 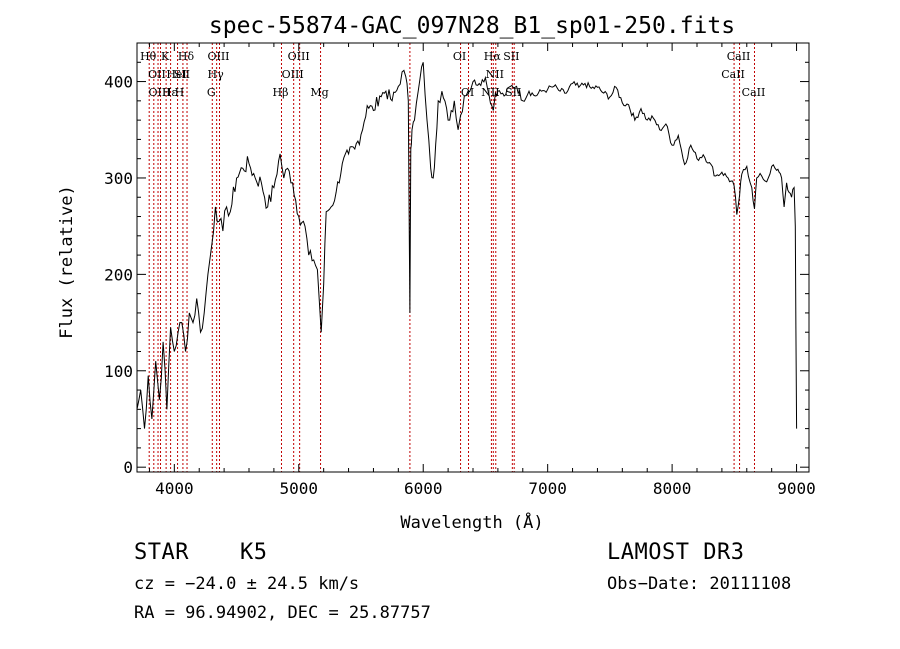 I want to click on y-tick-label: 0, so click(x=128, y=467).